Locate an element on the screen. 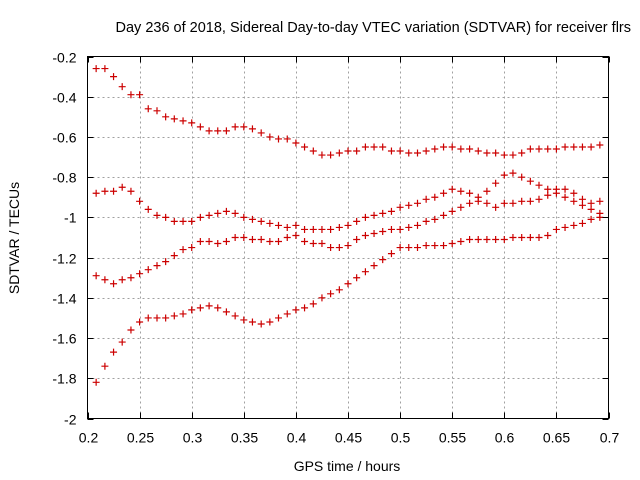  y-tick-label: -1.6 is located at coordinates (64, 339).